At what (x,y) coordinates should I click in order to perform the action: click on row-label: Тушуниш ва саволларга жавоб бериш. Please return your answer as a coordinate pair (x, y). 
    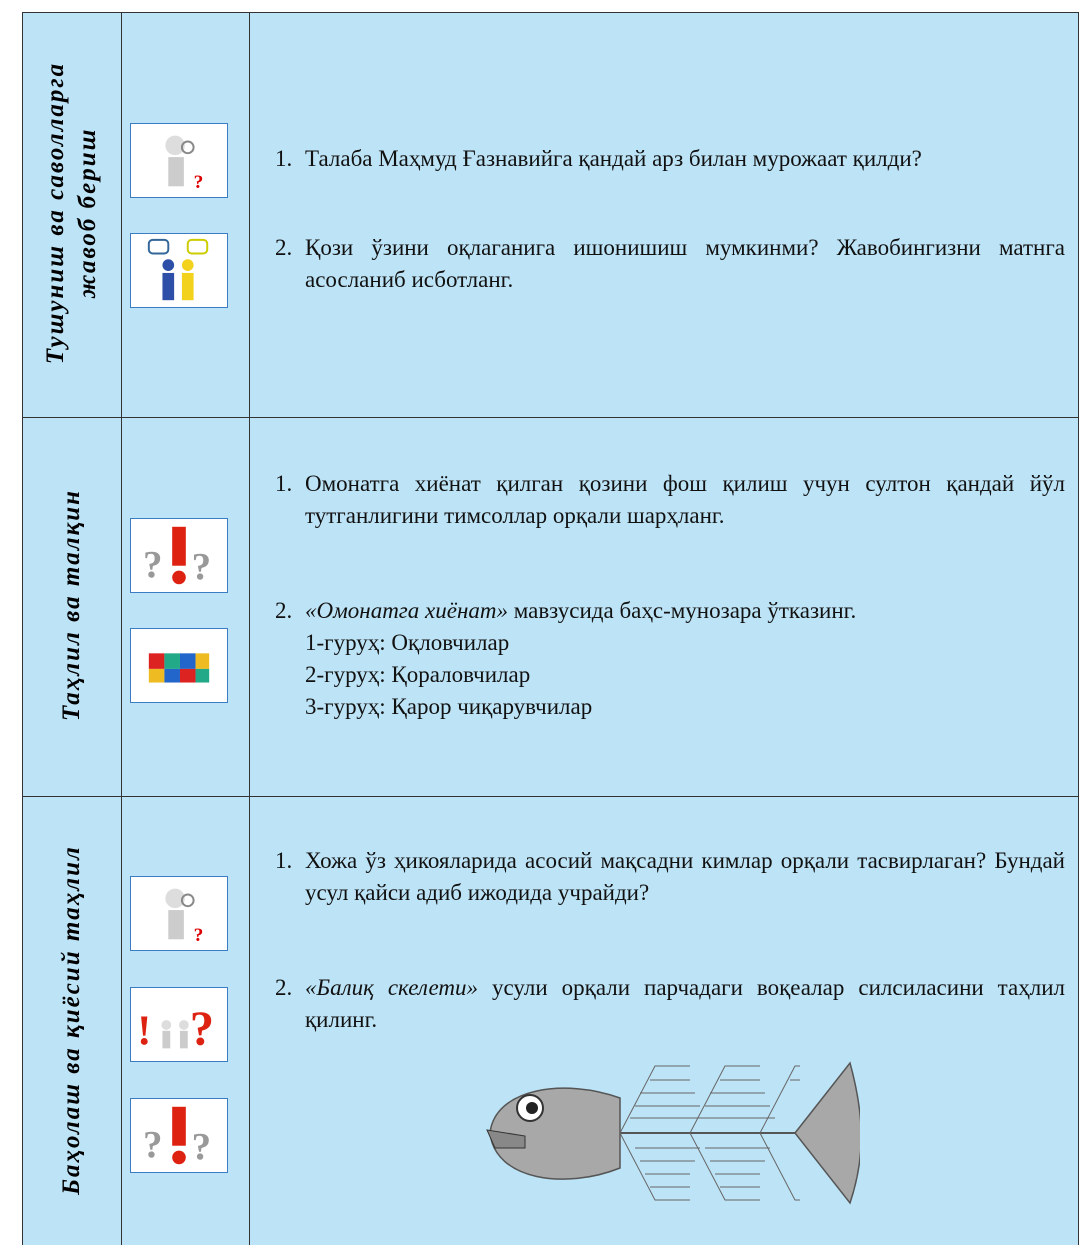
    Looking at the image, I should click on (72, 213).